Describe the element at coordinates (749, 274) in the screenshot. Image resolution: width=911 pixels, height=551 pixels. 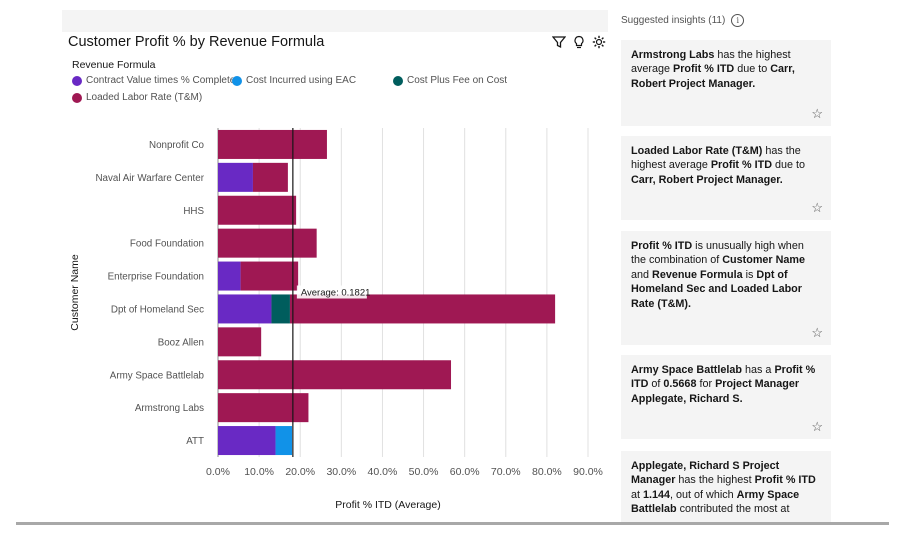
I see `insight-segment: is` at that location.